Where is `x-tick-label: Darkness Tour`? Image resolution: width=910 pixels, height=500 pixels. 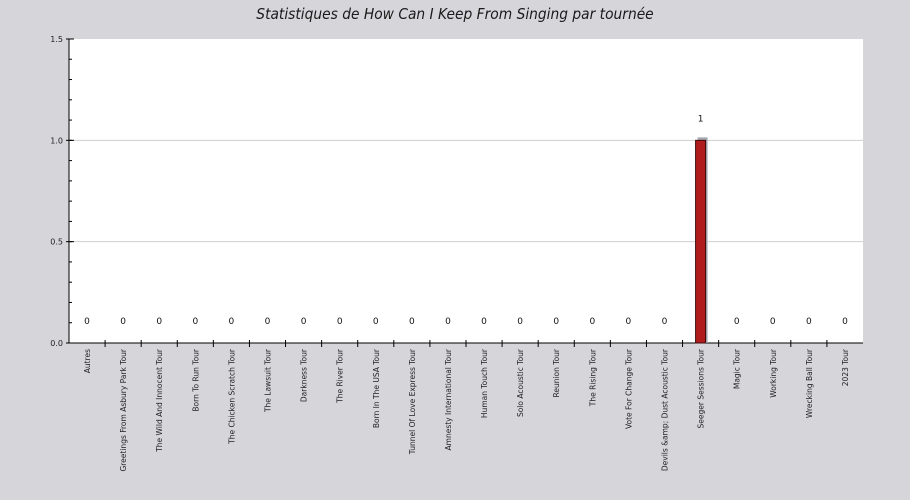
x-tick-label: Darkness Tour is located at coordinates (304, 375).